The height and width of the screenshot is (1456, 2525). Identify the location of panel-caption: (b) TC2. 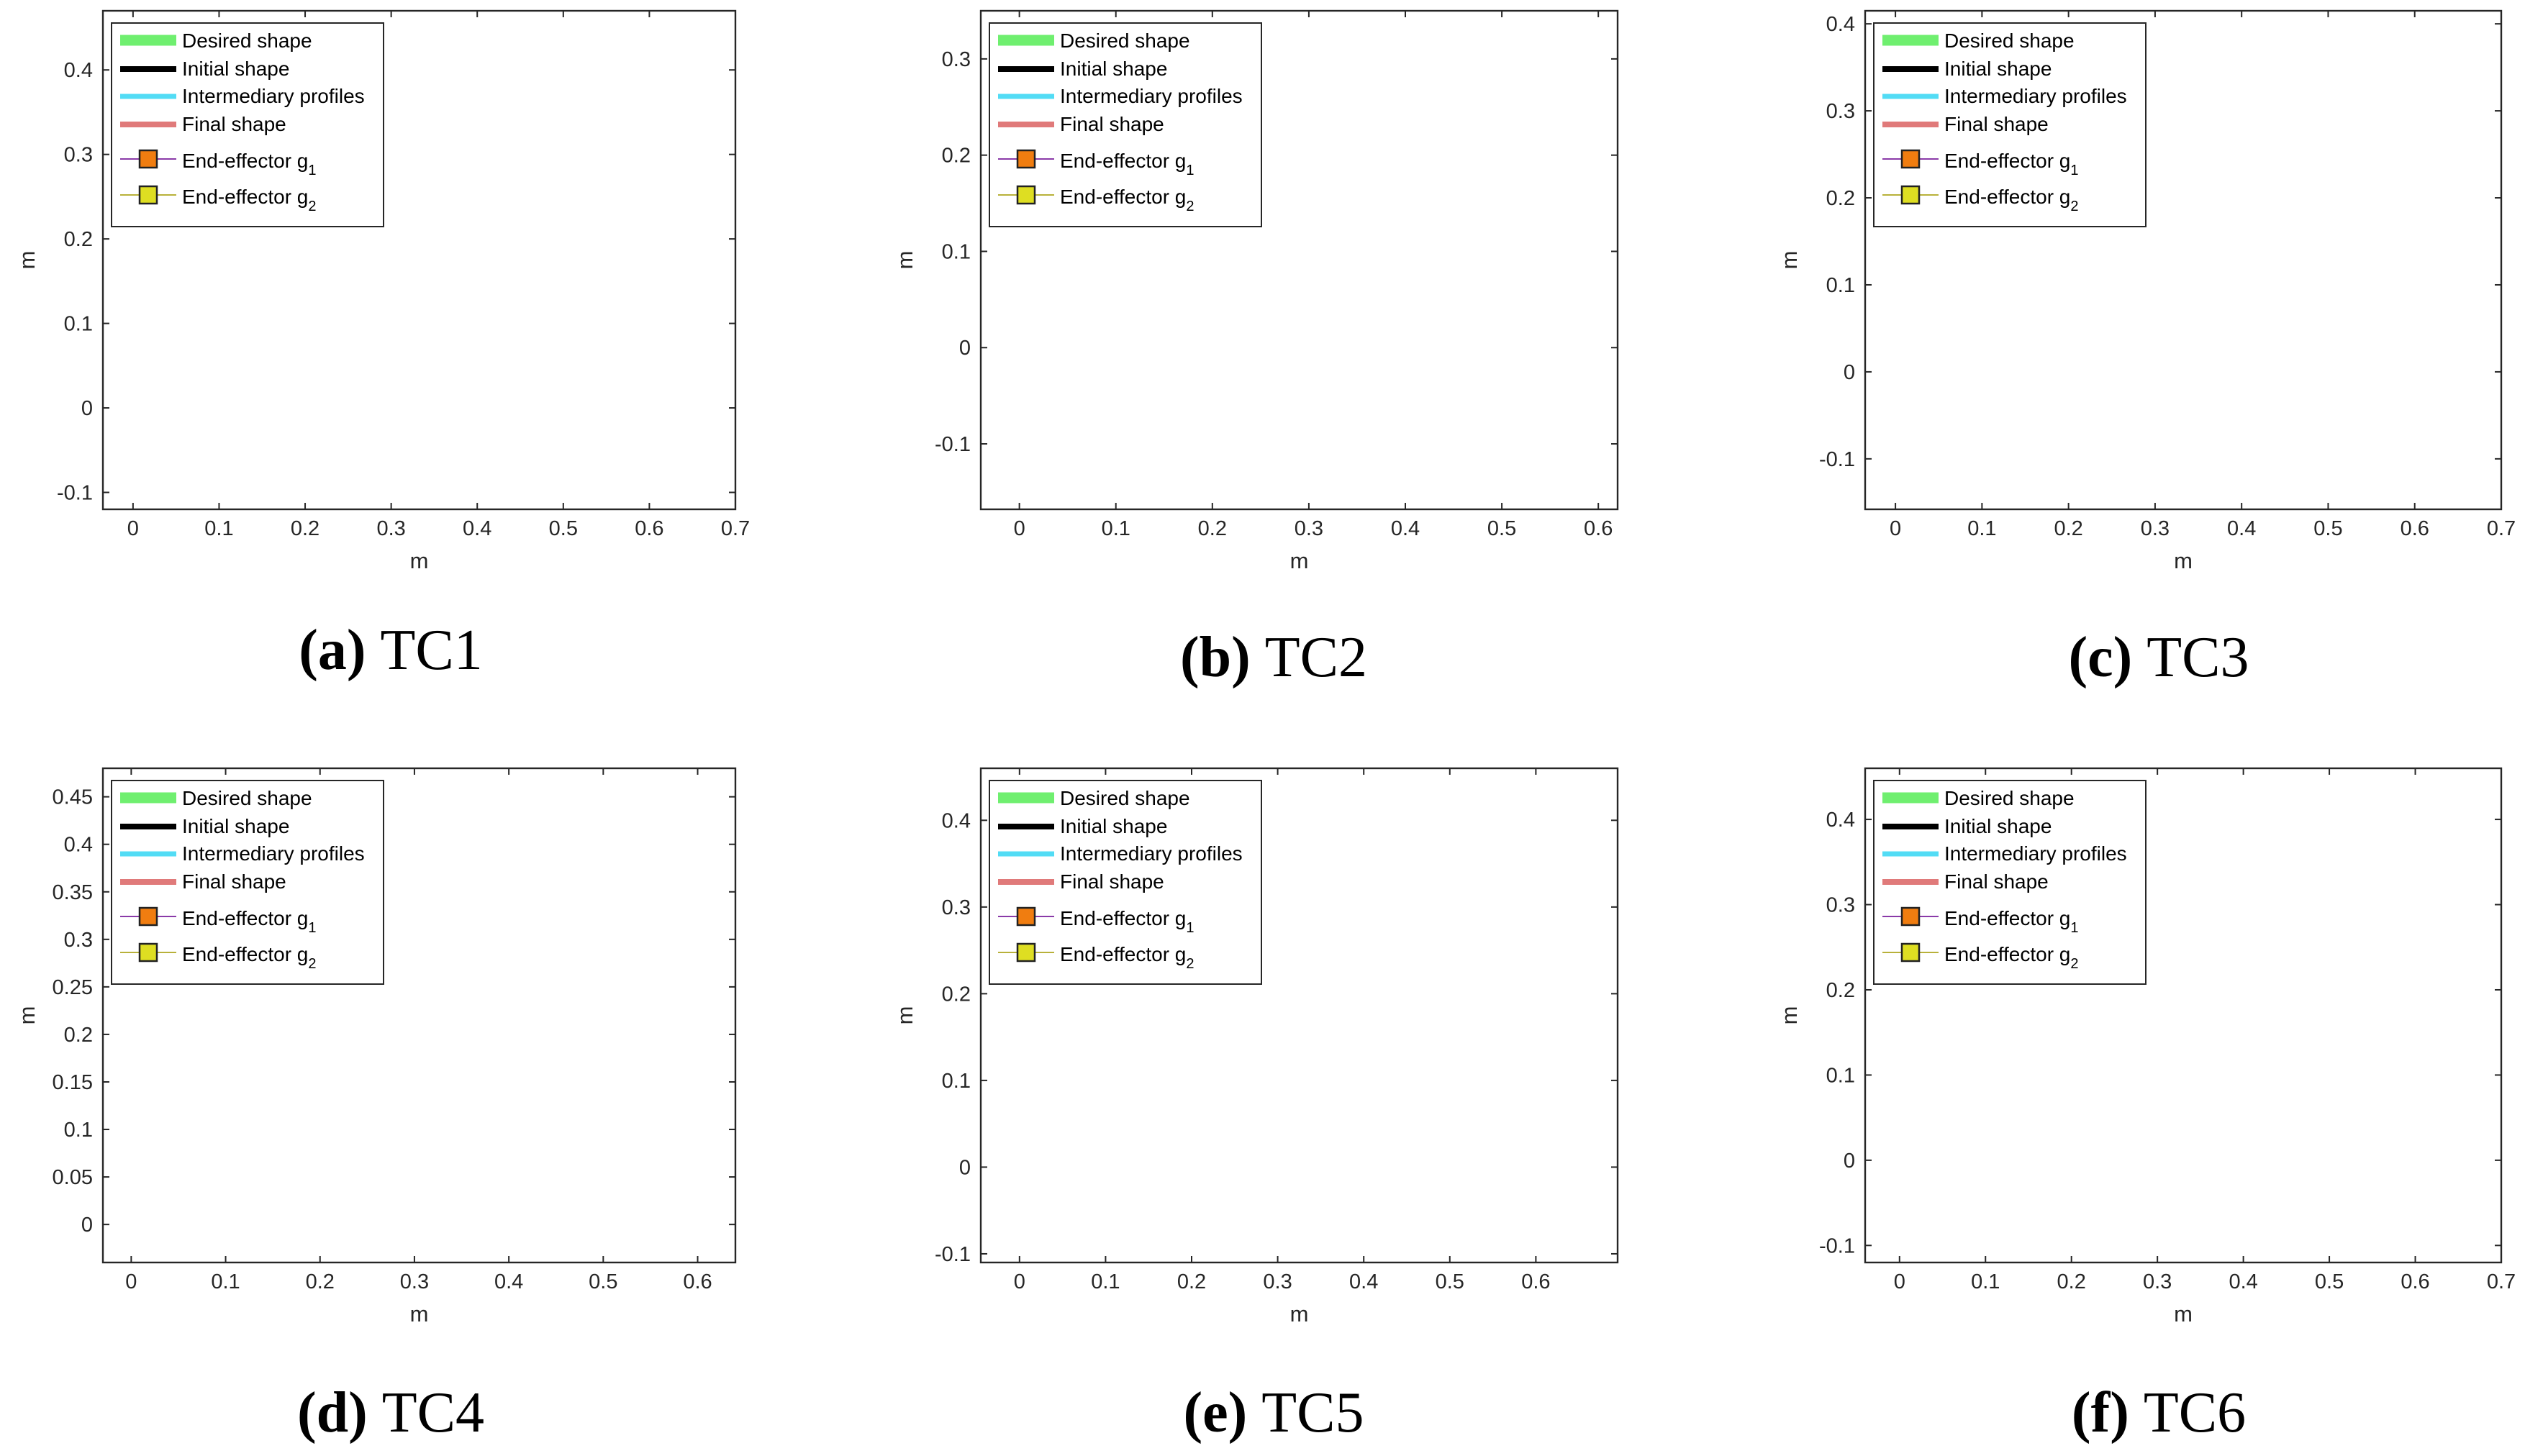
(1273, 657).